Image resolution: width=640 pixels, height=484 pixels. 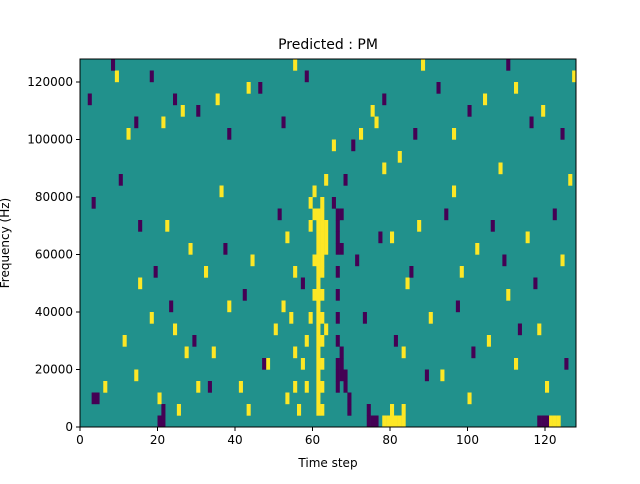 What do you see at coordinates (50, 140) in the screenshot?
I see `y-tick-label: 100000` at bounding box center [50, 140].